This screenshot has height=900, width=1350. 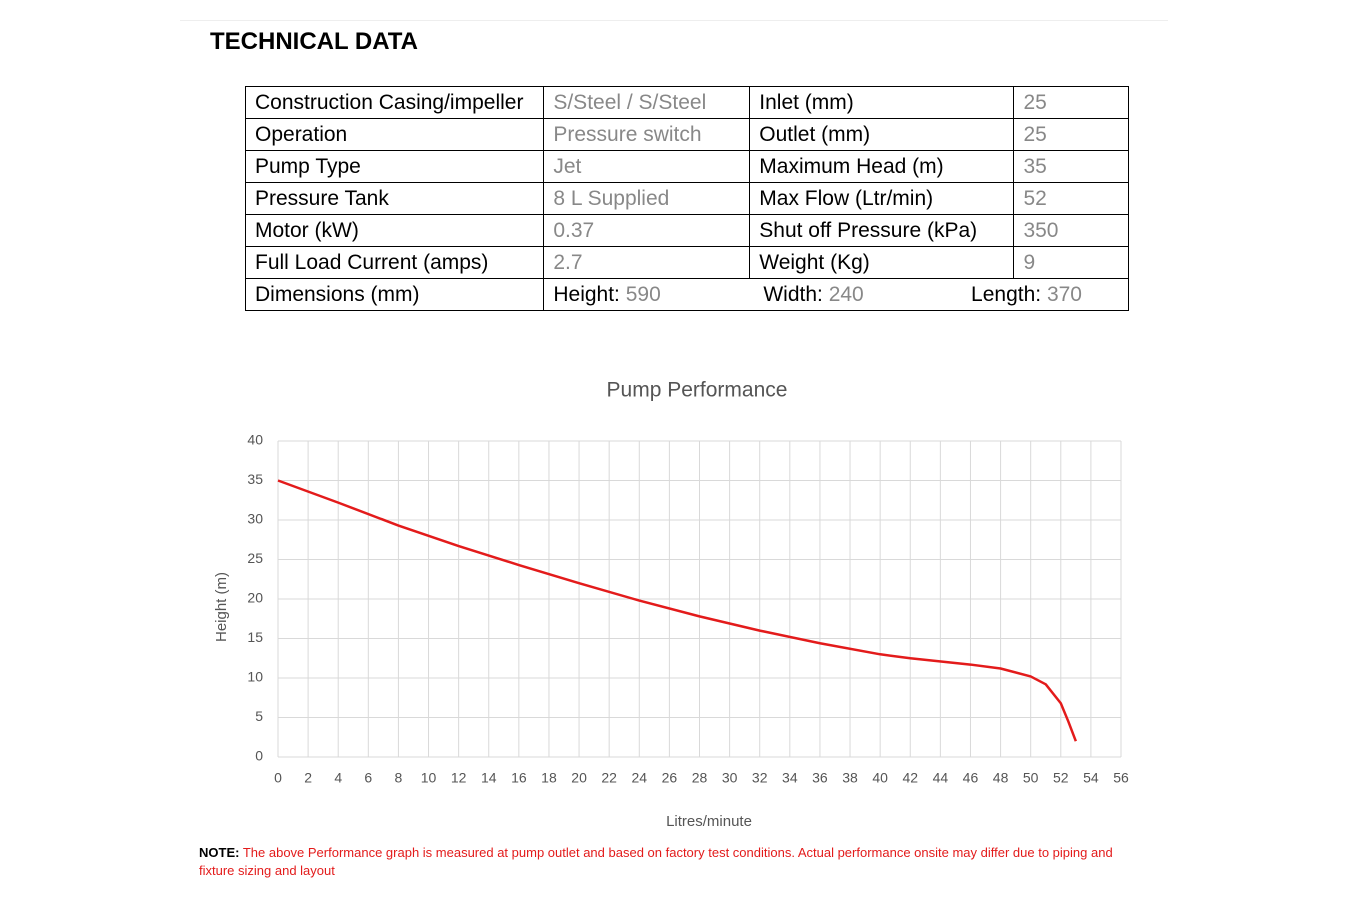 I want to click on dimensions-cell: Height: 590 Width: 240 Length: 370, so click(x=836, y=294).